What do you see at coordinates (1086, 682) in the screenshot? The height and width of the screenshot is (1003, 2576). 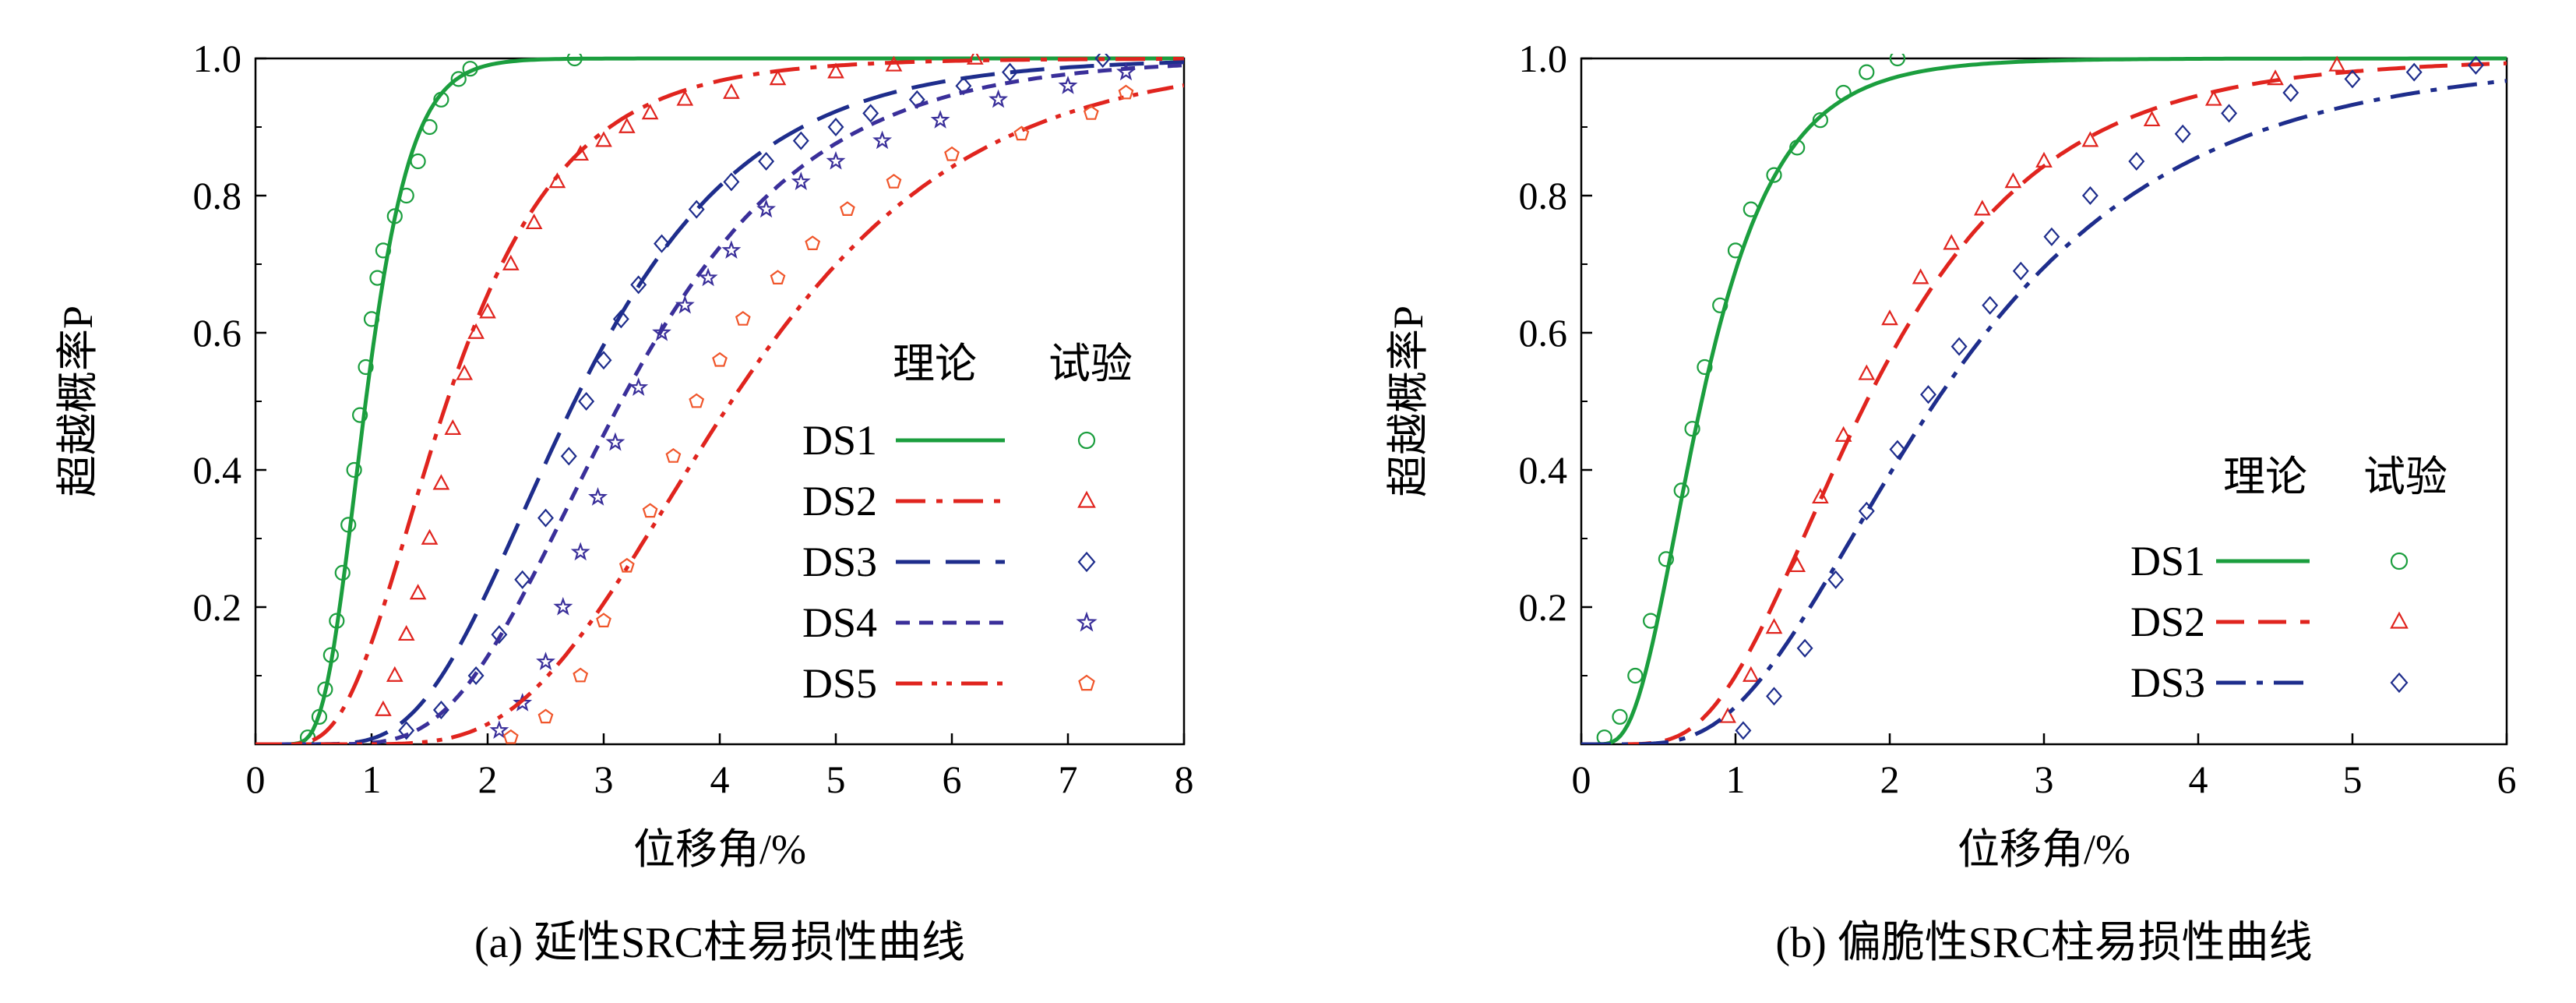 I see `legend-marker-ds5` at bounding box center [1086, 682].